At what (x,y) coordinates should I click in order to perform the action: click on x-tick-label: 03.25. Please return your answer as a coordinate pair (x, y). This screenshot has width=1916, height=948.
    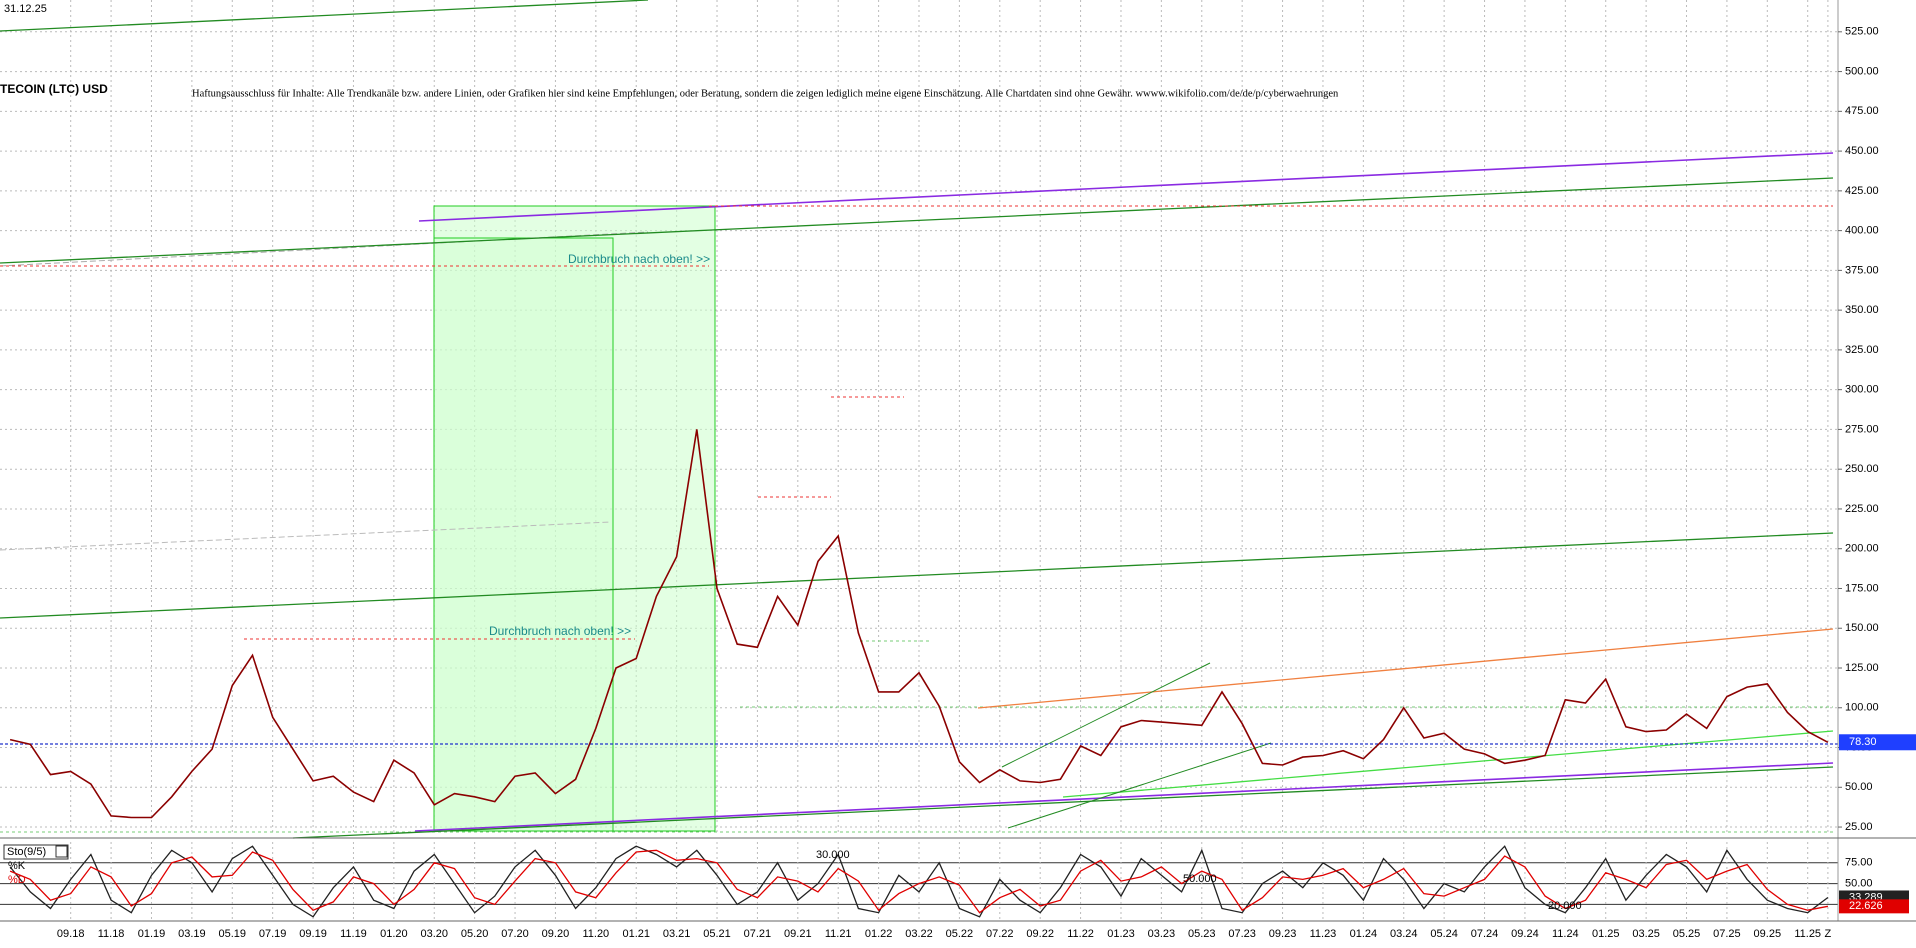
    Looking at the image, I should click on (1646, 934).